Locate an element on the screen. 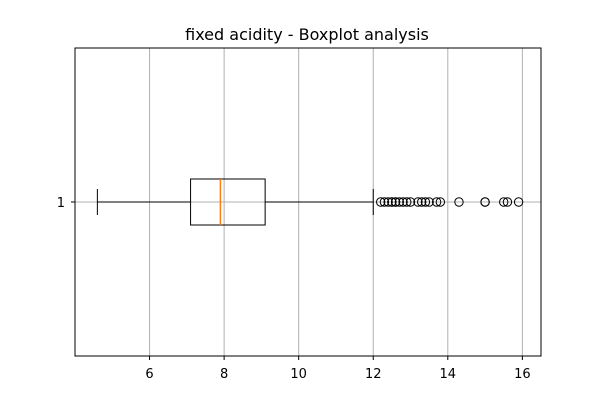  x-tick-label: 10 is located at coordinates (298, 374).